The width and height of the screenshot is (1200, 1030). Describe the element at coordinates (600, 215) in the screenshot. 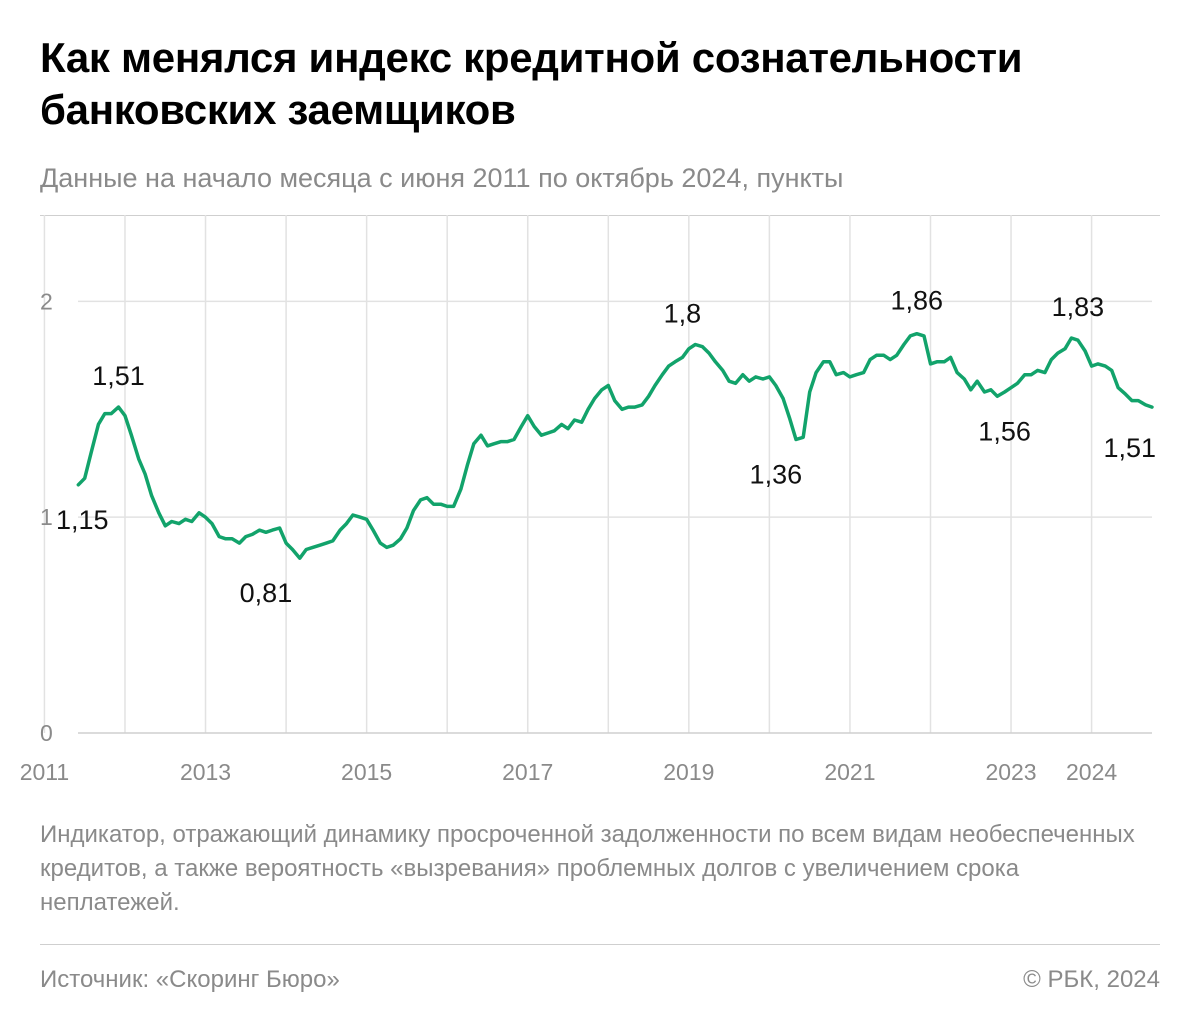

I see `top-divider` at that location.